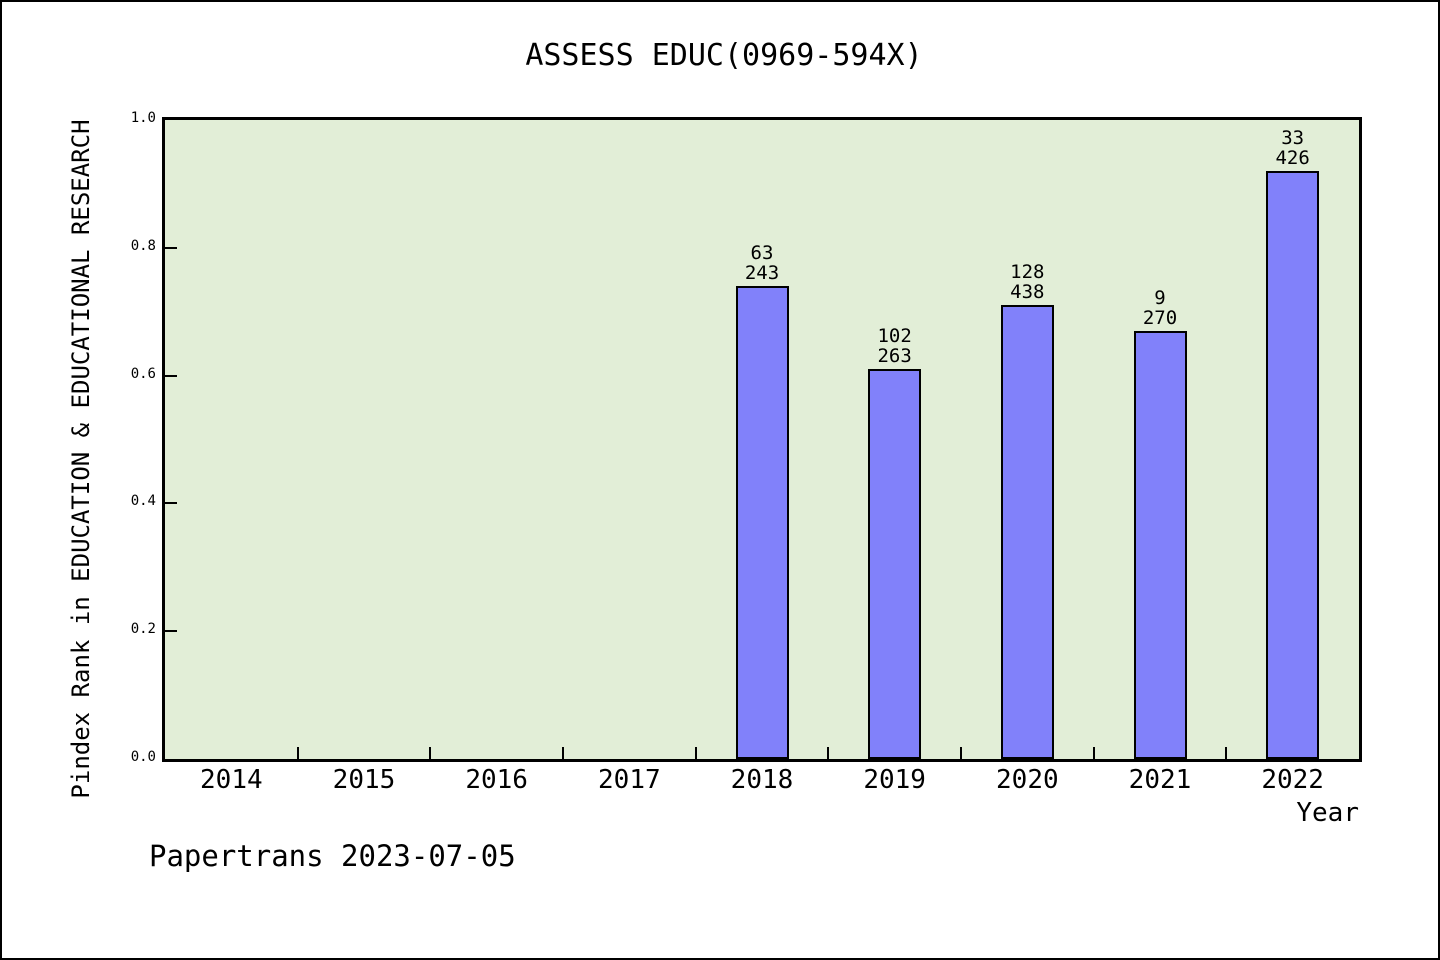 The width and height of the screenshot is (1440, 960). What do you see at coordinates (143, 245) in the screenshot?
I see `y-tick-label: 0.8` at bounding box center [143, 245].